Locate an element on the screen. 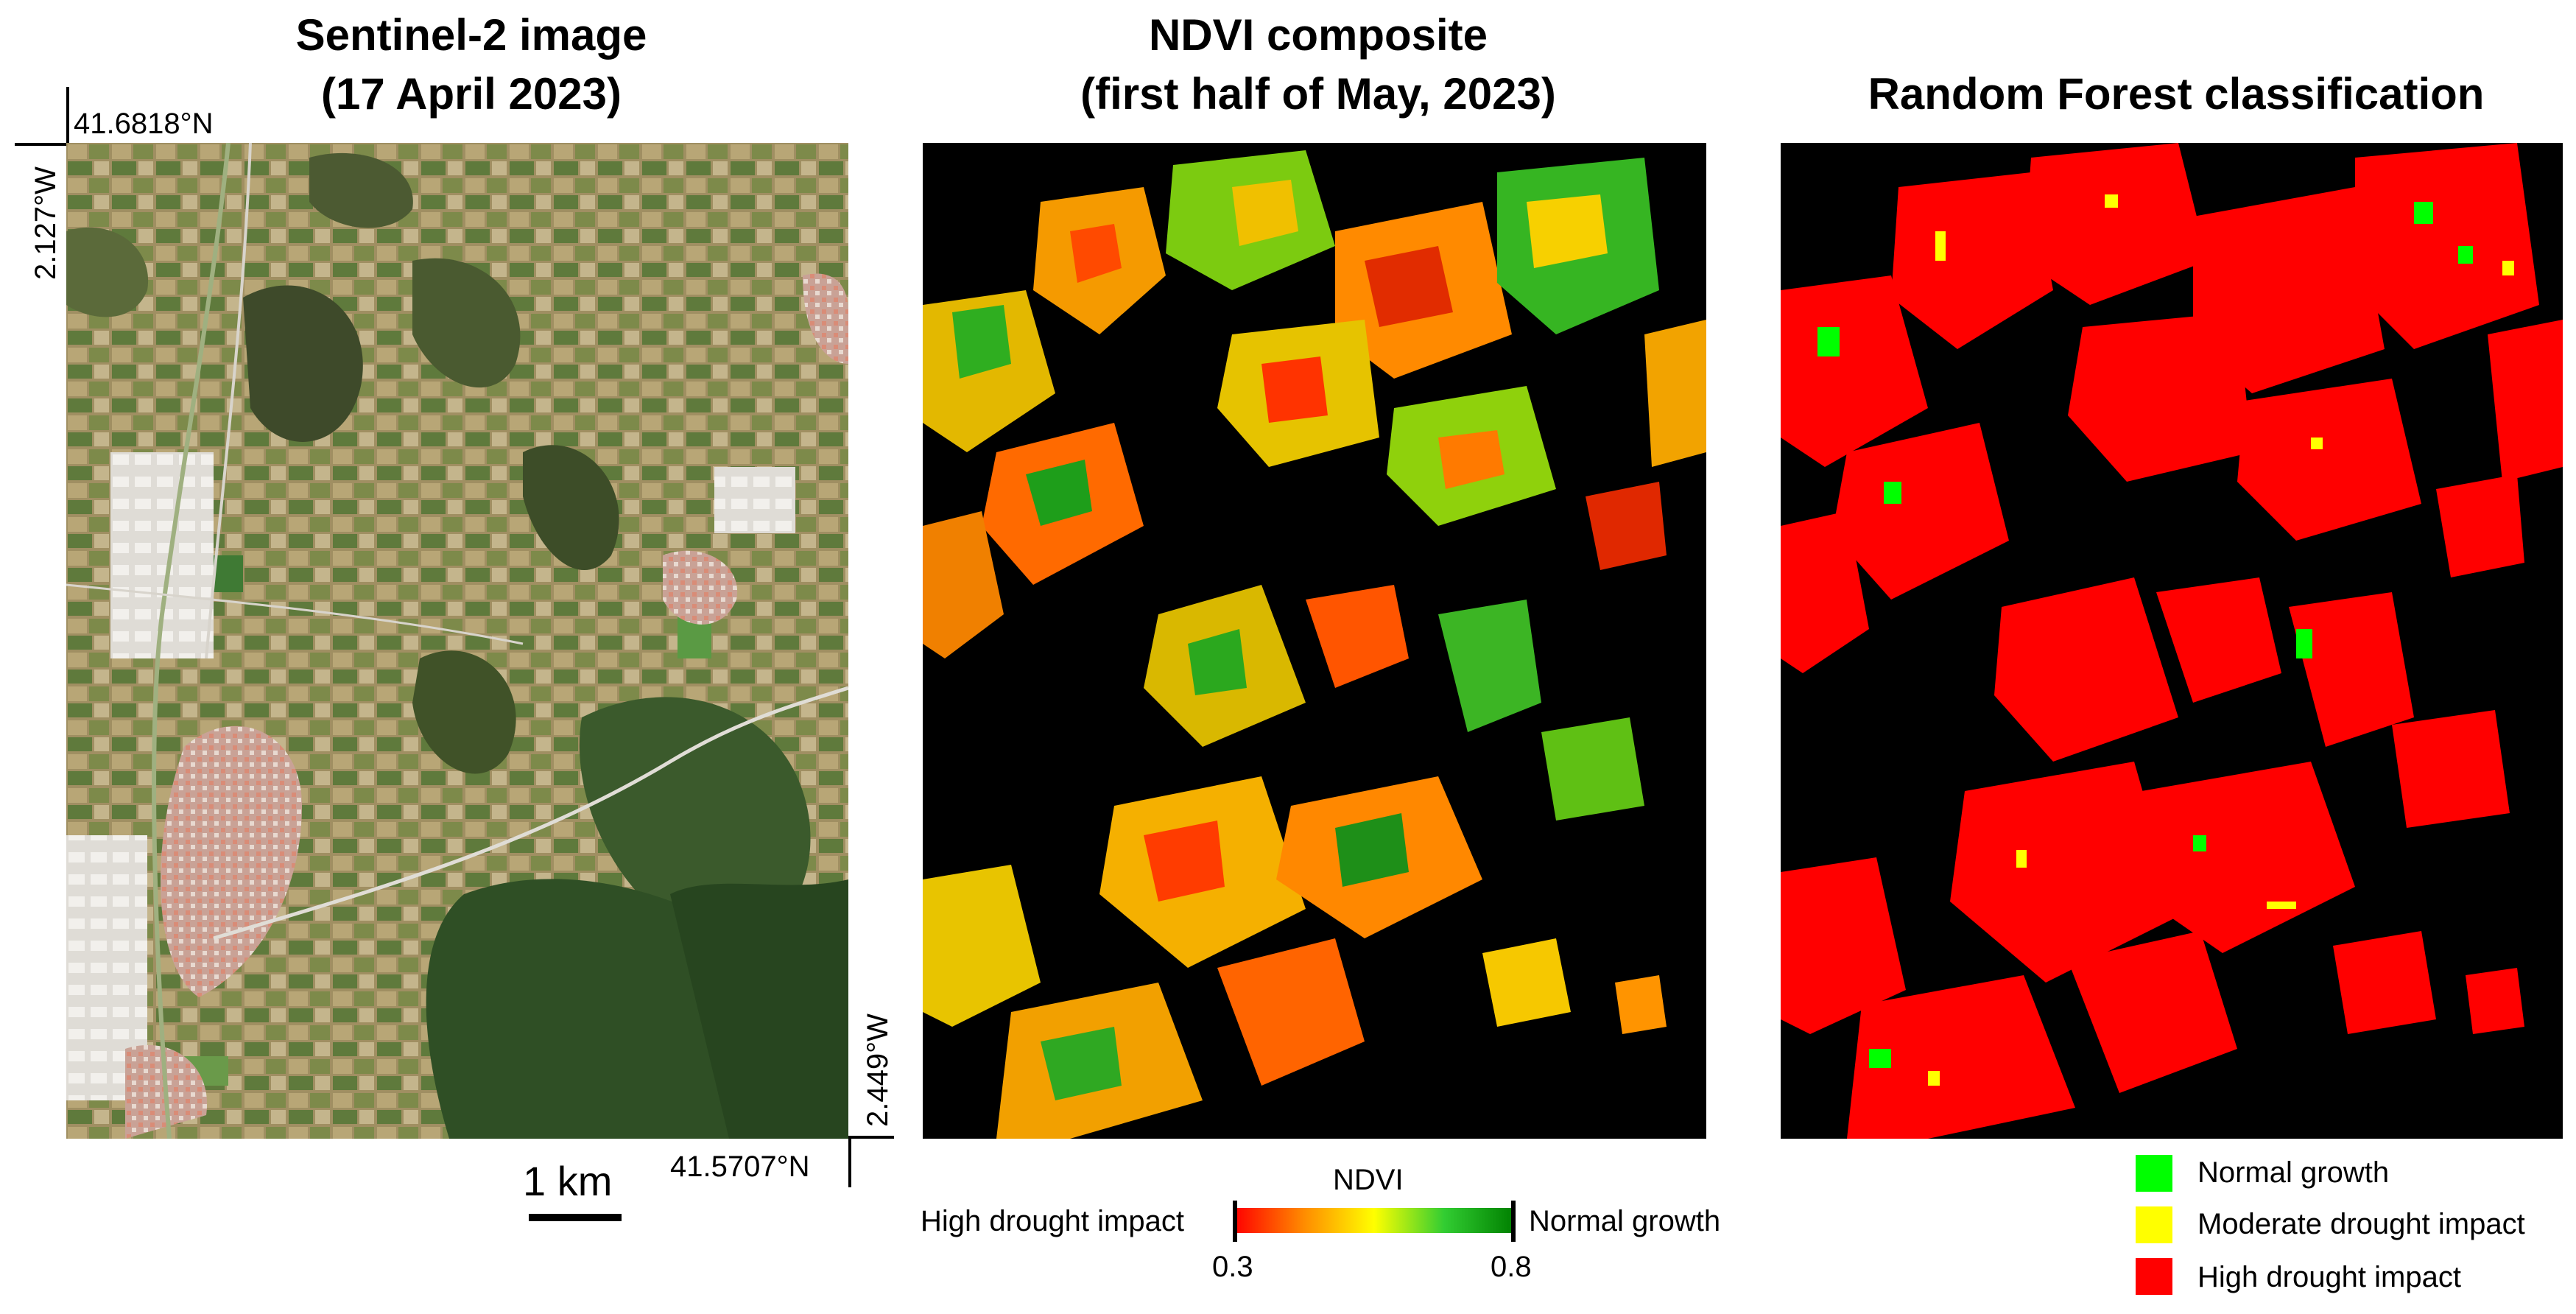 This screenshot has width=2576, height=1314. coord-top-lat: 41.6818°N is located at coordinates (144, 124).